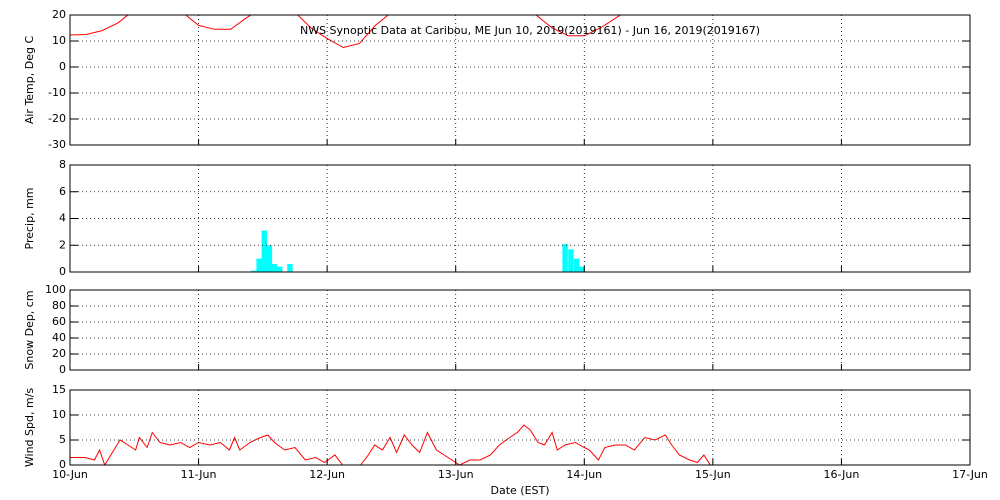 This screenshot has height=500, width=1000. Describe the element at coordinates (29, 219) in the screenshot. I see `y-axis-label: Precip, mm` at that location.